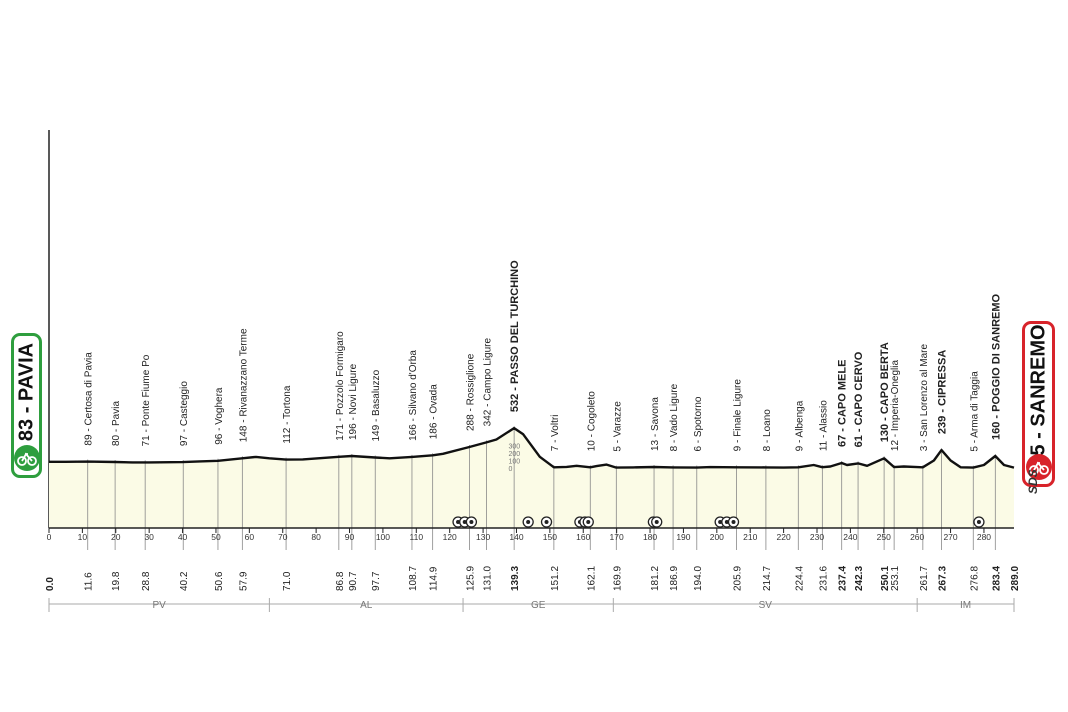  Describe the element at coordinates (767, 578) in the screenshot. I see `km-label: 214.7` at that location.